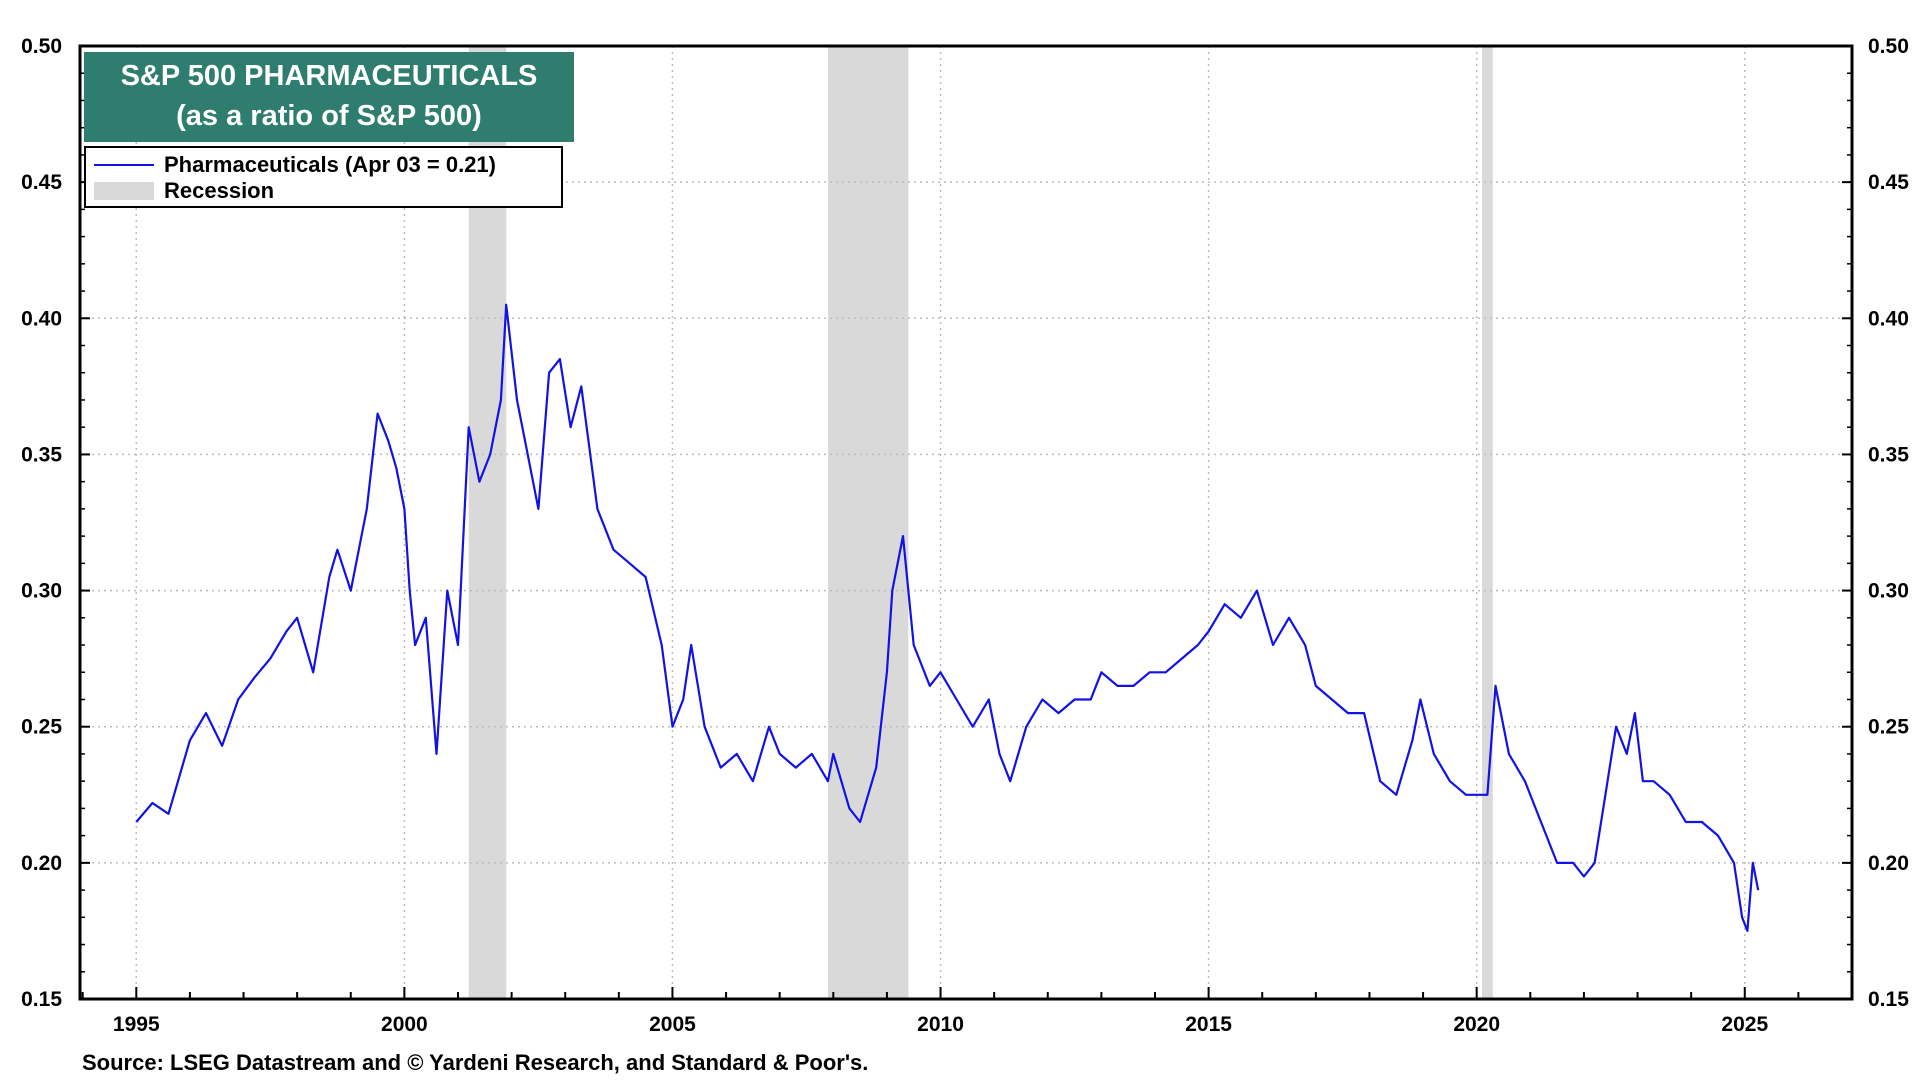 The height and width of the screenshot is (1080, 1920). Describe the element at coordinates (404, 1024) in the screenshot. I see `x-tick-label: 2000` at that location.